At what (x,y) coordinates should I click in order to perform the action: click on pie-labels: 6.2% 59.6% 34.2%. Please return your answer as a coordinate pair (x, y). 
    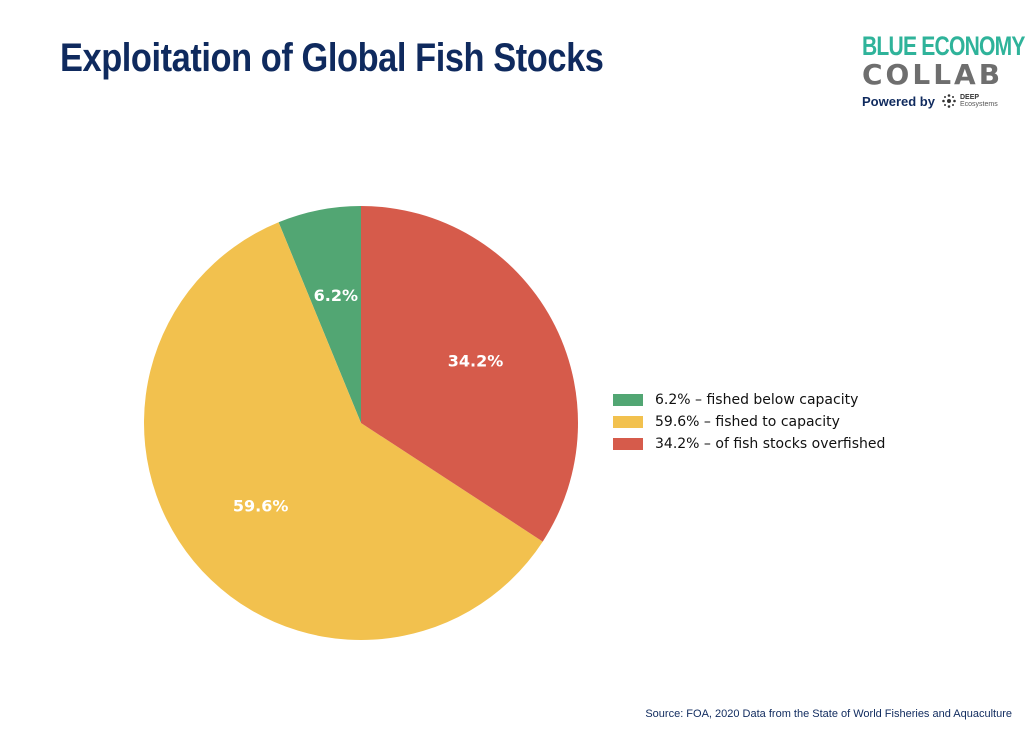
    Looking at the image, I should click on (368, 401).